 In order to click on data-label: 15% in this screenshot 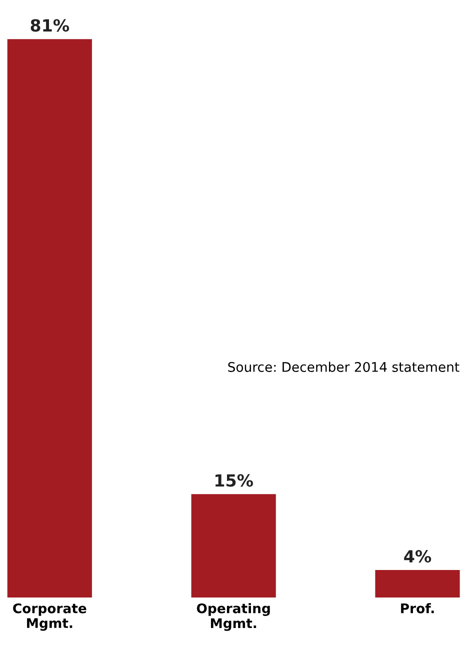, I will do `click(234, 480)`.